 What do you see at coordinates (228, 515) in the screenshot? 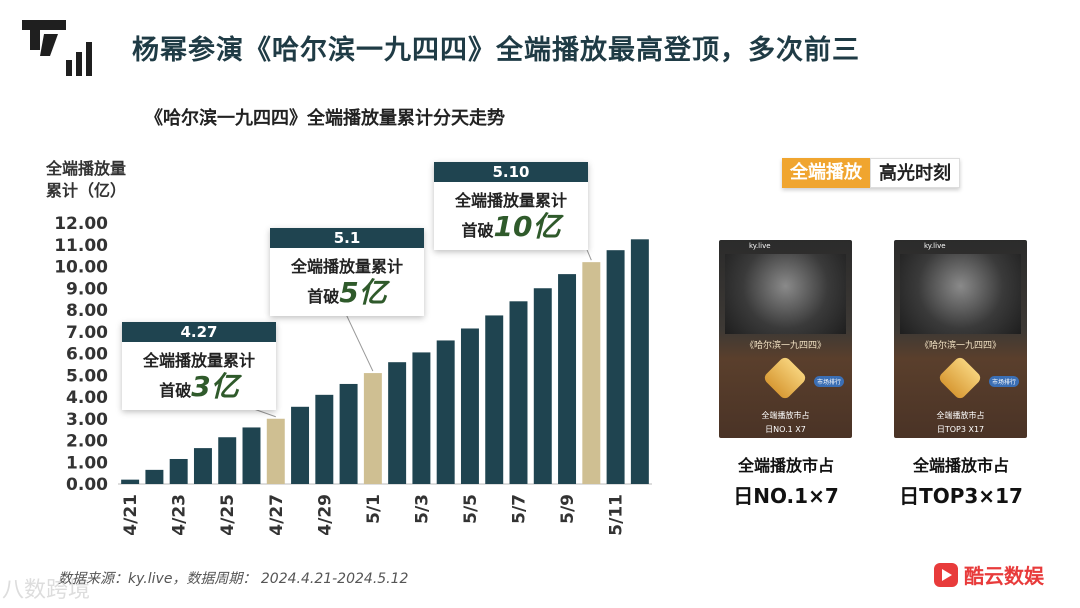
I see `x-tick-label: 4/25` at bounding box center [228, 515].